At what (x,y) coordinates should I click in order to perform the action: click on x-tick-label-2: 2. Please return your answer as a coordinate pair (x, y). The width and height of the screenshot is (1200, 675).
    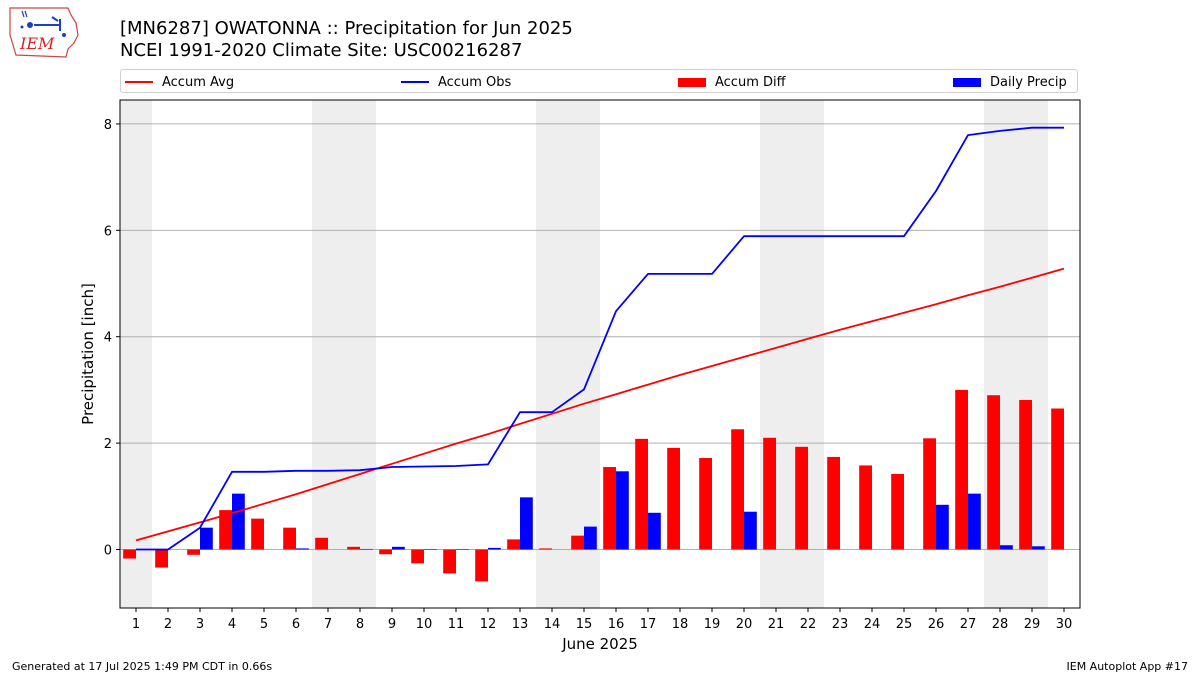
    Looking at the image, I should click on (168, 624).